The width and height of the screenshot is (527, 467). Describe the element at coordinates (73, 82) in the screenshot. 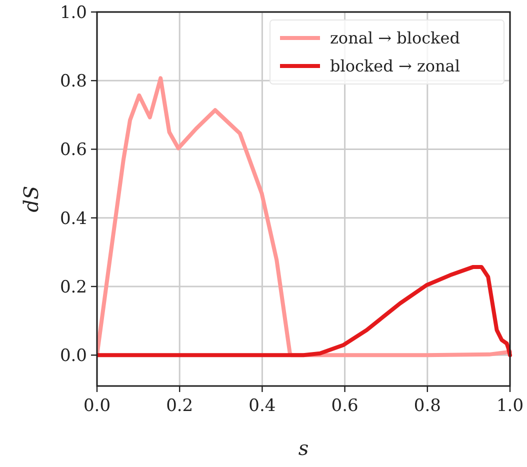

I see `y-tick-label: 0.8` at that location.